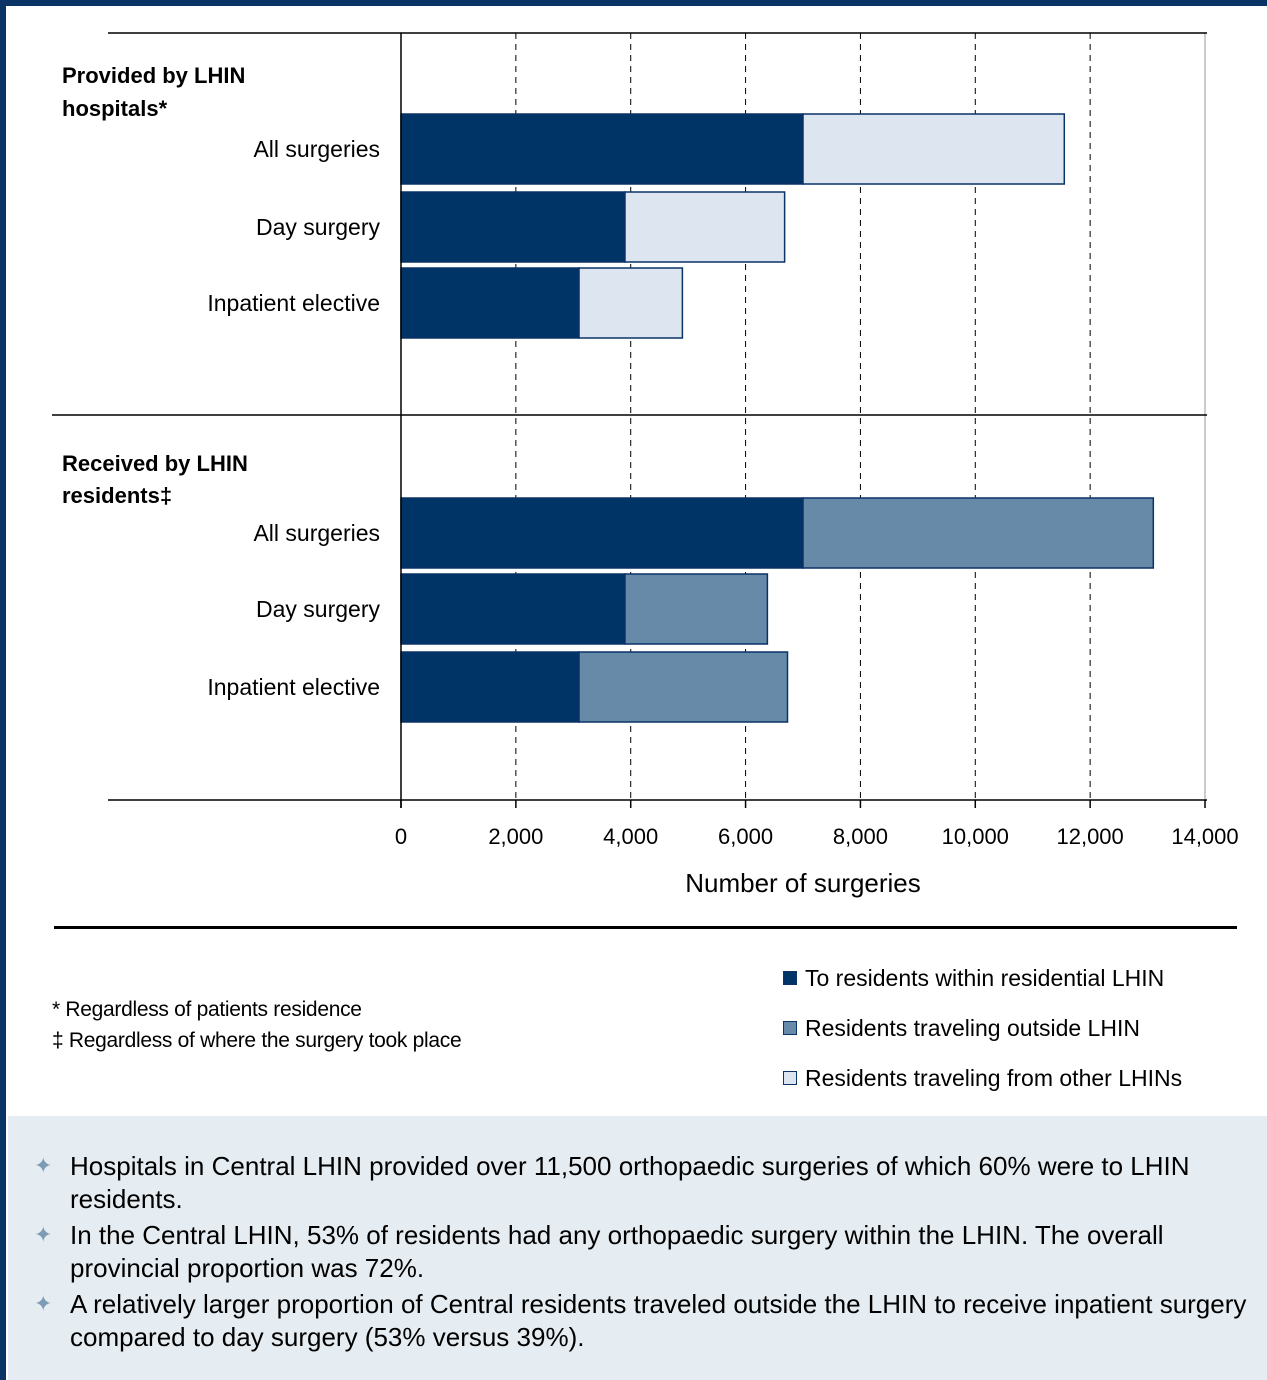 This screenshot has height=1380, width=1267. Describe the element at coordinates (1204, 836) in the screenshot. I see `x-tick-label: 14,000` at that location.